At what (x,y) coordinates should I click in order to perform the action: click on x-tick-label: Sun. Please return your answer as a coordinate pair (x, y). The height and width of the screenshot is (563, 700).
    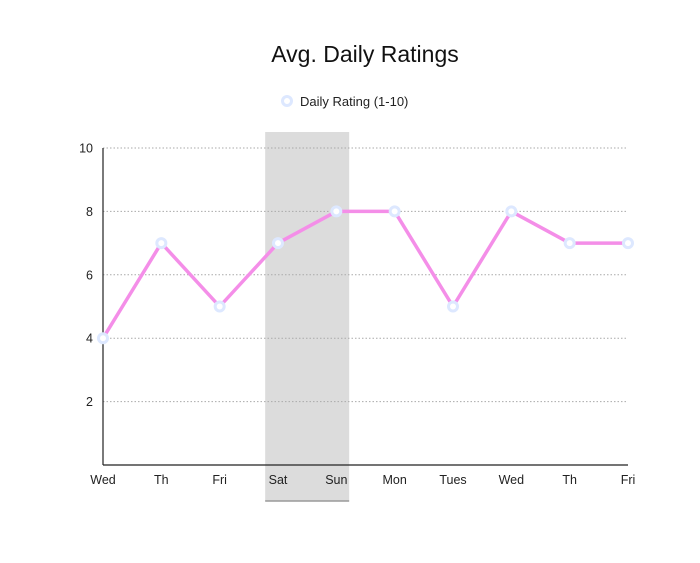
    Looking at the image, I should click on (336, 480).